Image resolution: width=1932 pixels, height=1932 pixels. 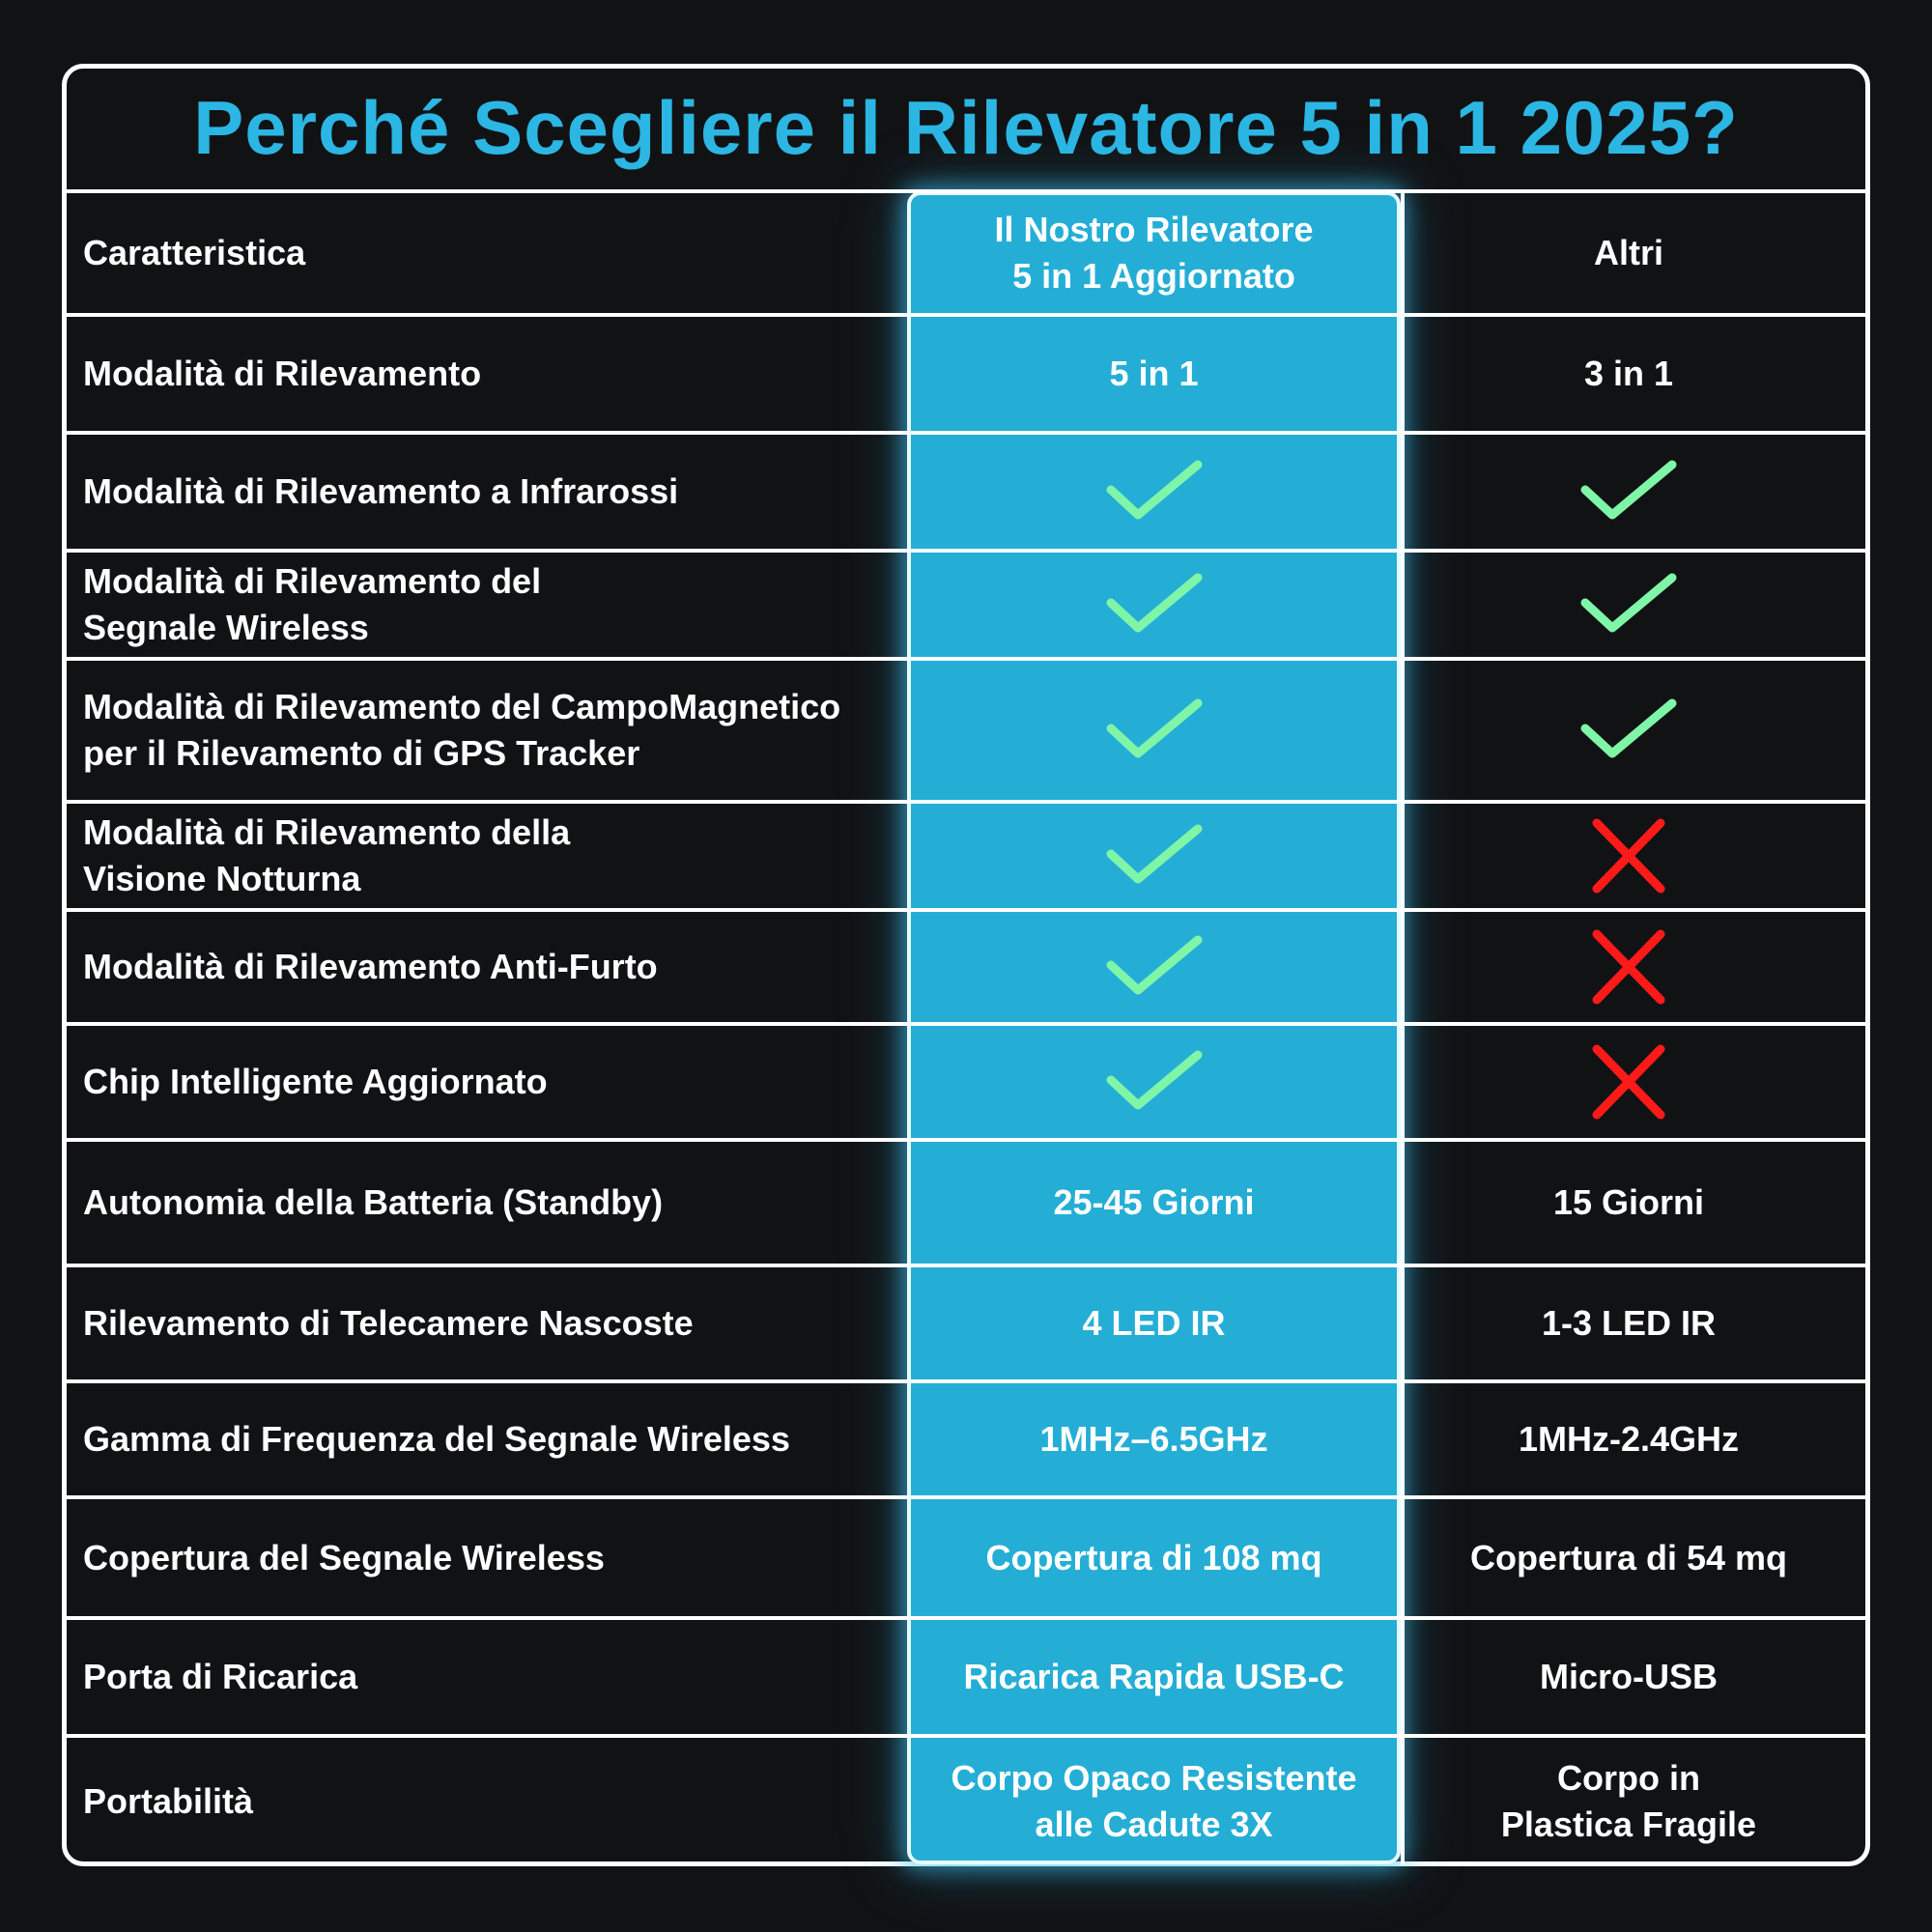 What do you see at coordinates (315, 1081) in the screenshot?
I see `cell-text: Chip Intelligente Aggiornato` at bounding box center [315, 1081].